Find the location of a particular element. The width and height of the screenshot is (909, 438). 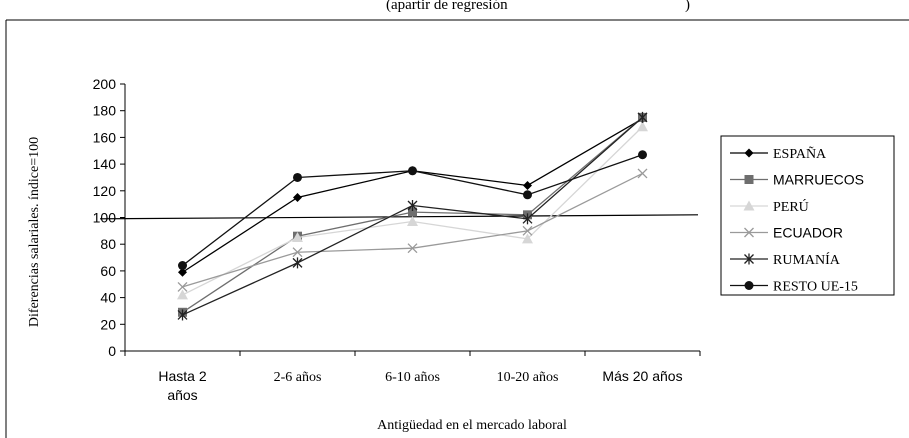

y-tick-label: 20 is located at coordinates (108, 324).